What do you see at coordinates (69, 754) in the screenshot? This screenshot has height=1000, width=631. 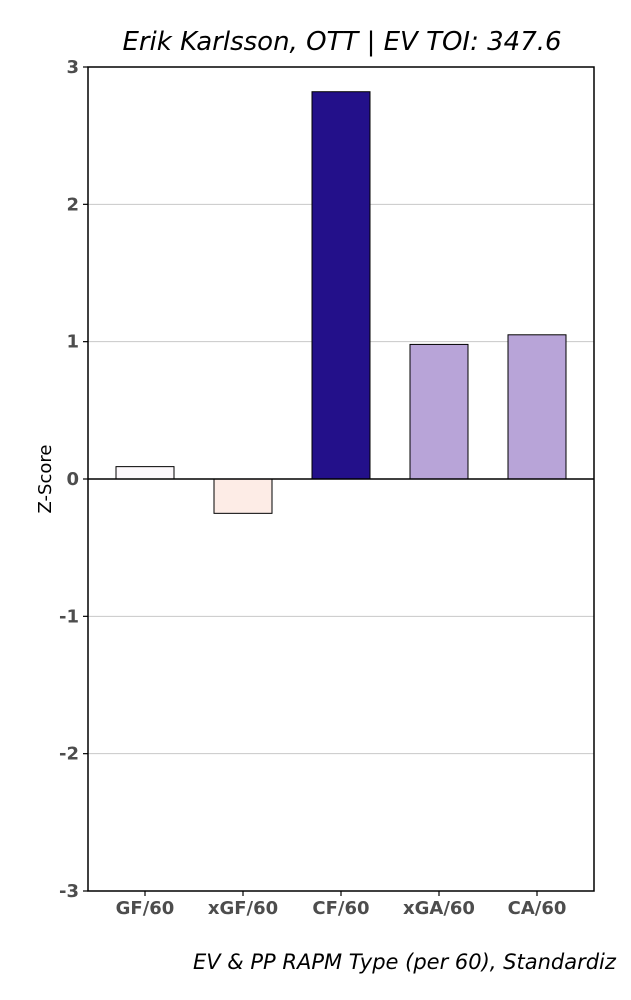 I see `y-tick-label: -2` at bounding box center [69, 754].